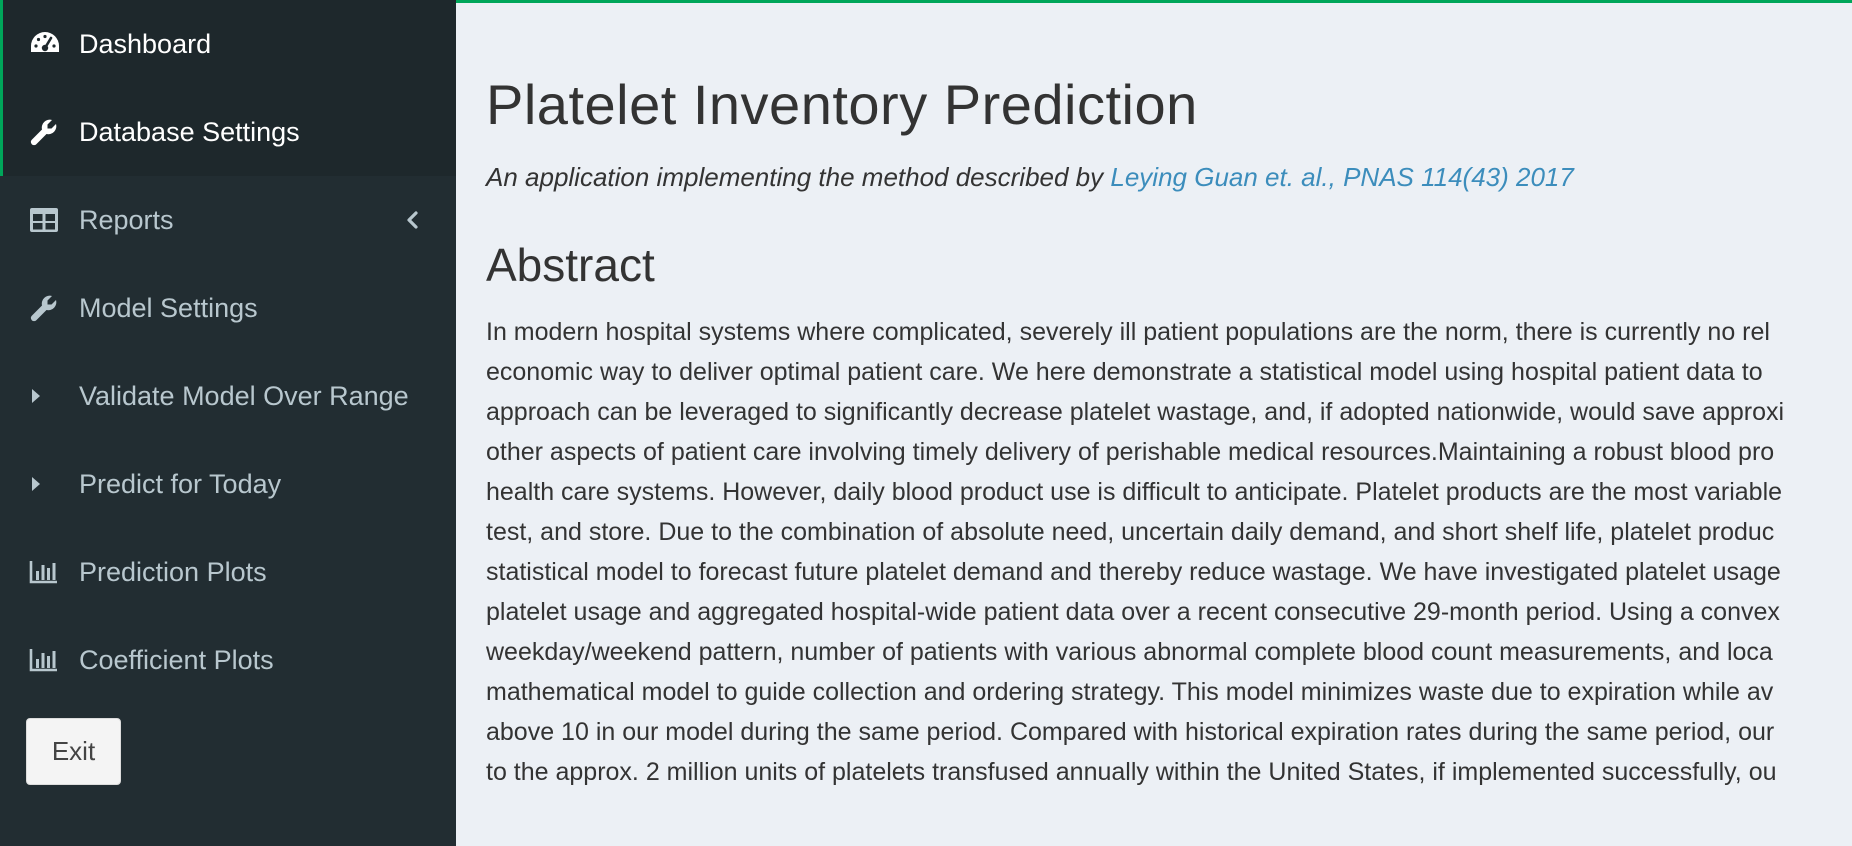 Image resolution: width=1852 pixels, height=846 pixels. What do you see at coordinates (1342, 177) in the screenshot?
I see `citation-link: Leying Guan et. al., PNAS 114(43) 2017` at bounding box center [1342, 177].